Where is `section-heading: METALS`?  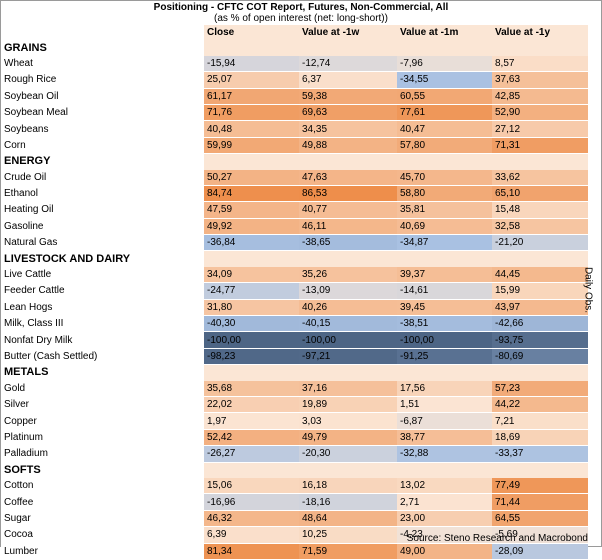 section-heading: METALS is located at coordinates (102, 372).